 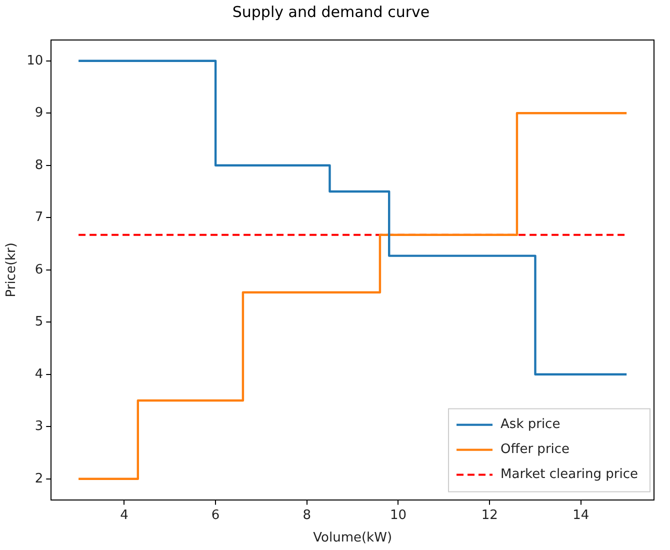 I want to click on legend-label: Ask price, so click(x=530, y=424).